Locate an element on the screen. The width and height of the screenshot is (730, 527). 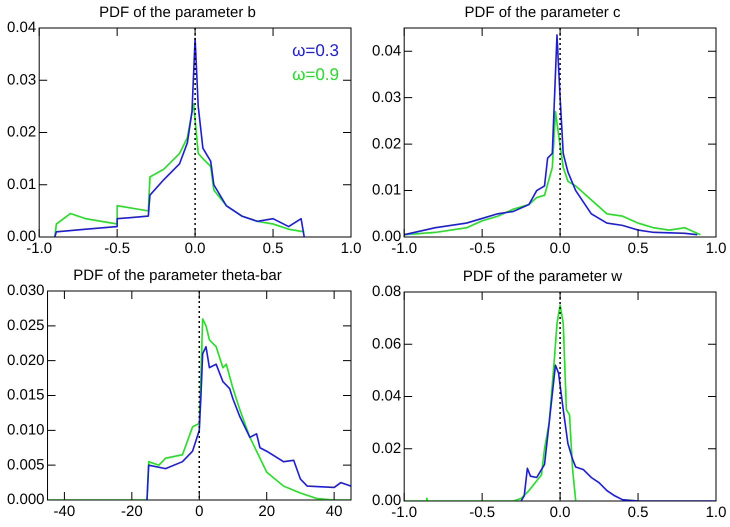
y-tick-label: 0.000 is located at coordinates (25, 499).